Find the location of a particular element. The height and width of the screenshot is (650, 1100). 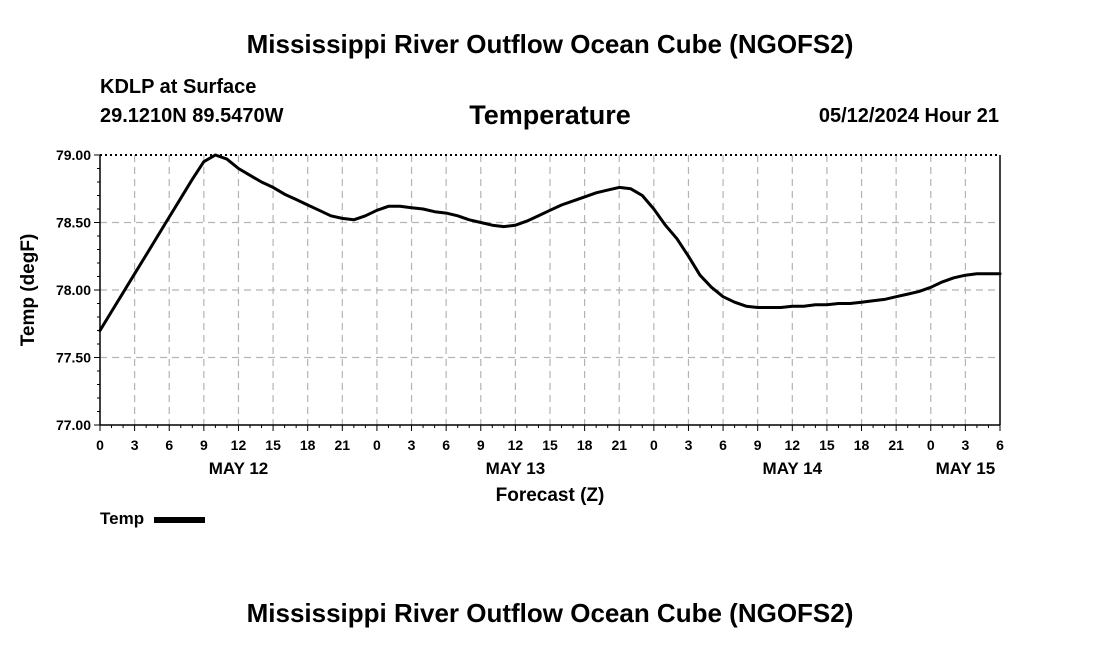

date-label: MAY 13 is located at coordinates (516, 468).